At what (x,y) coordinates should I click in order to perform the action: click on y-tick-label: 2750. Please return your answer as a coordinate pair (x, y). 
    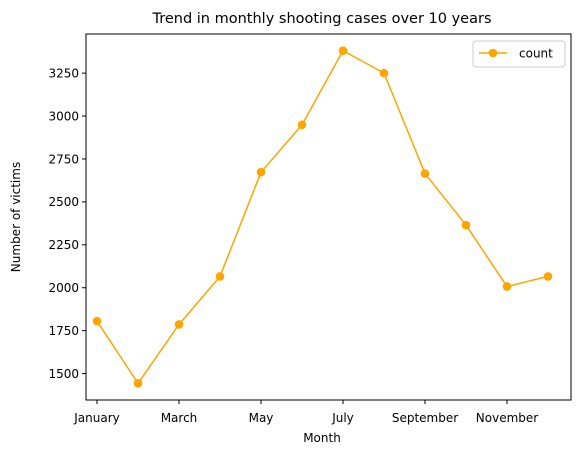
    Looking at the image, I should click on (63, 159).